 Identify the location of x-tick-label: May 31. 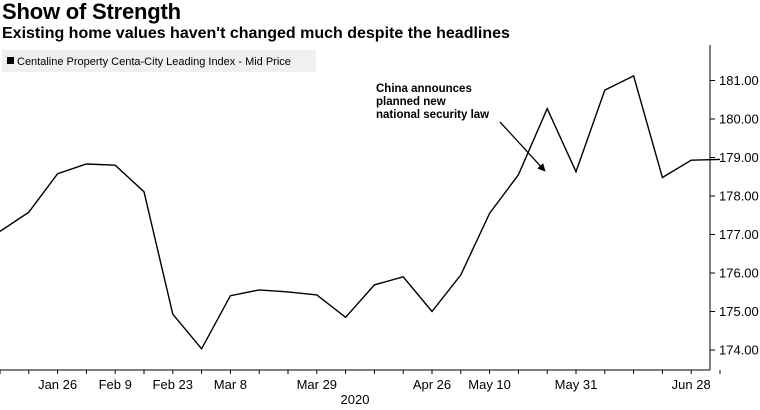
(576, 384).